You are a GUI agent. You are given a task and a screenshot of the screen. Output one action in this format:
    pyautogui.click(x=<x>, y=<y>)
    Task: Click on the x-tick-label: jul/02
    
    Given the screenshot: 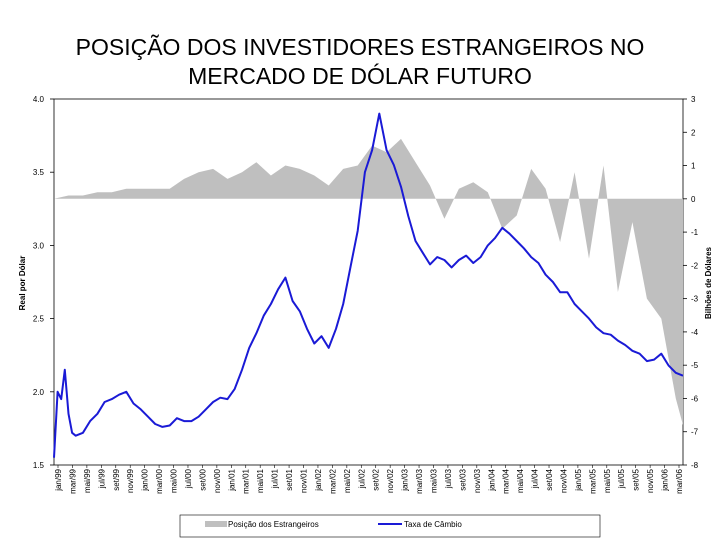 What is the action you would take?
    pyautogui.click(x=361, y=478)
    